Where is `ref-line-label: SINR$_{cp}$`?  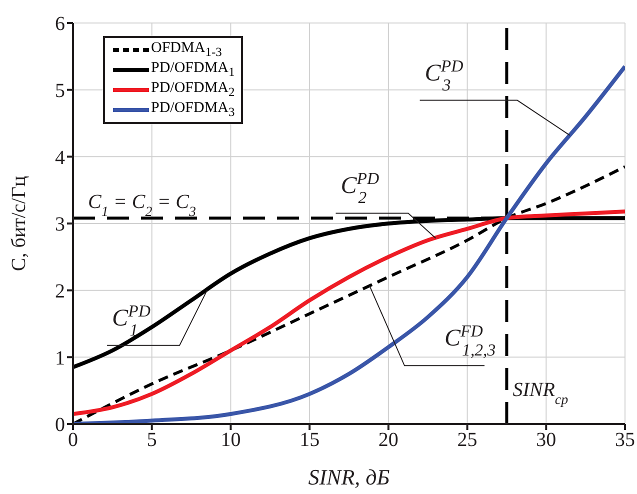 ref-line-label: SINR$_{cp}$ is located at coordinates (540, 393).